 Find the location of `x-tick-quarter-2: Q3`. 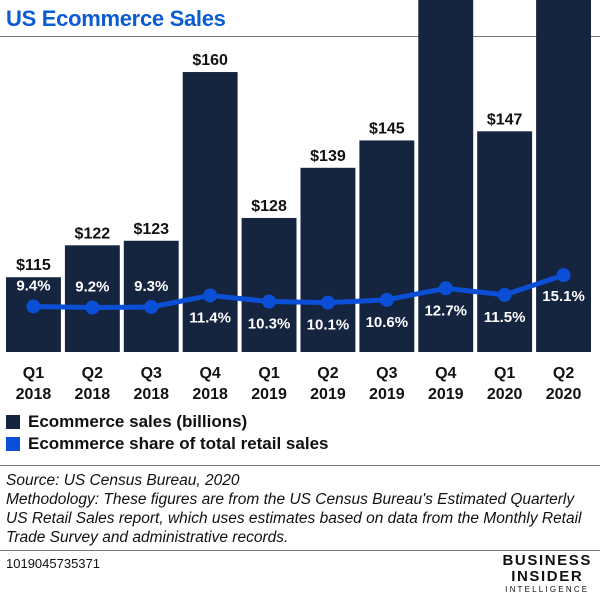

x-tick-quarter-2: Q3 is located at coordinates (151, 373).